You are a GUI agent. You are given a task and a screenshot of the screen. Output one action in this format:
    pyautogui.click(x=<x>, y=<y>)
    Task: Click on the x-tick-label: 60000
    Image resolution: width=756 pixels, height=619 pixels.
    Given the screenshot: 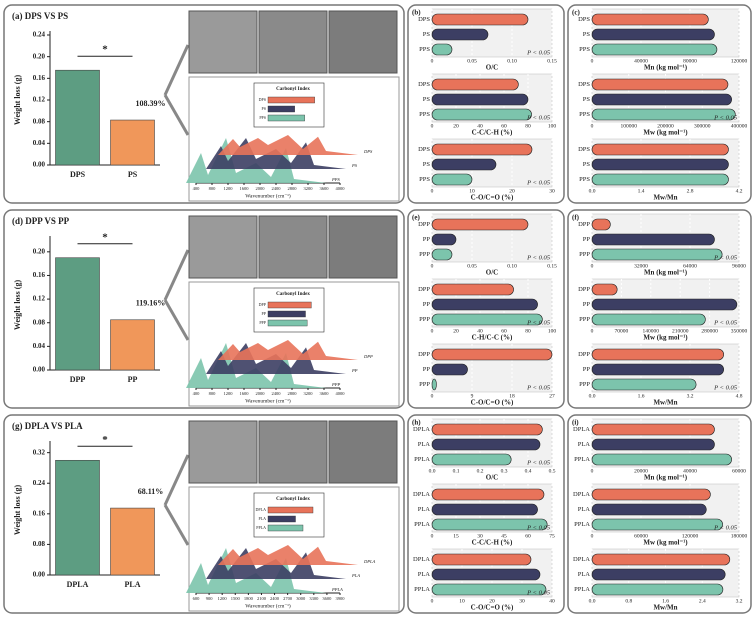 What is the action you would take?
    pyautogui.click(x=641, y=536)
    